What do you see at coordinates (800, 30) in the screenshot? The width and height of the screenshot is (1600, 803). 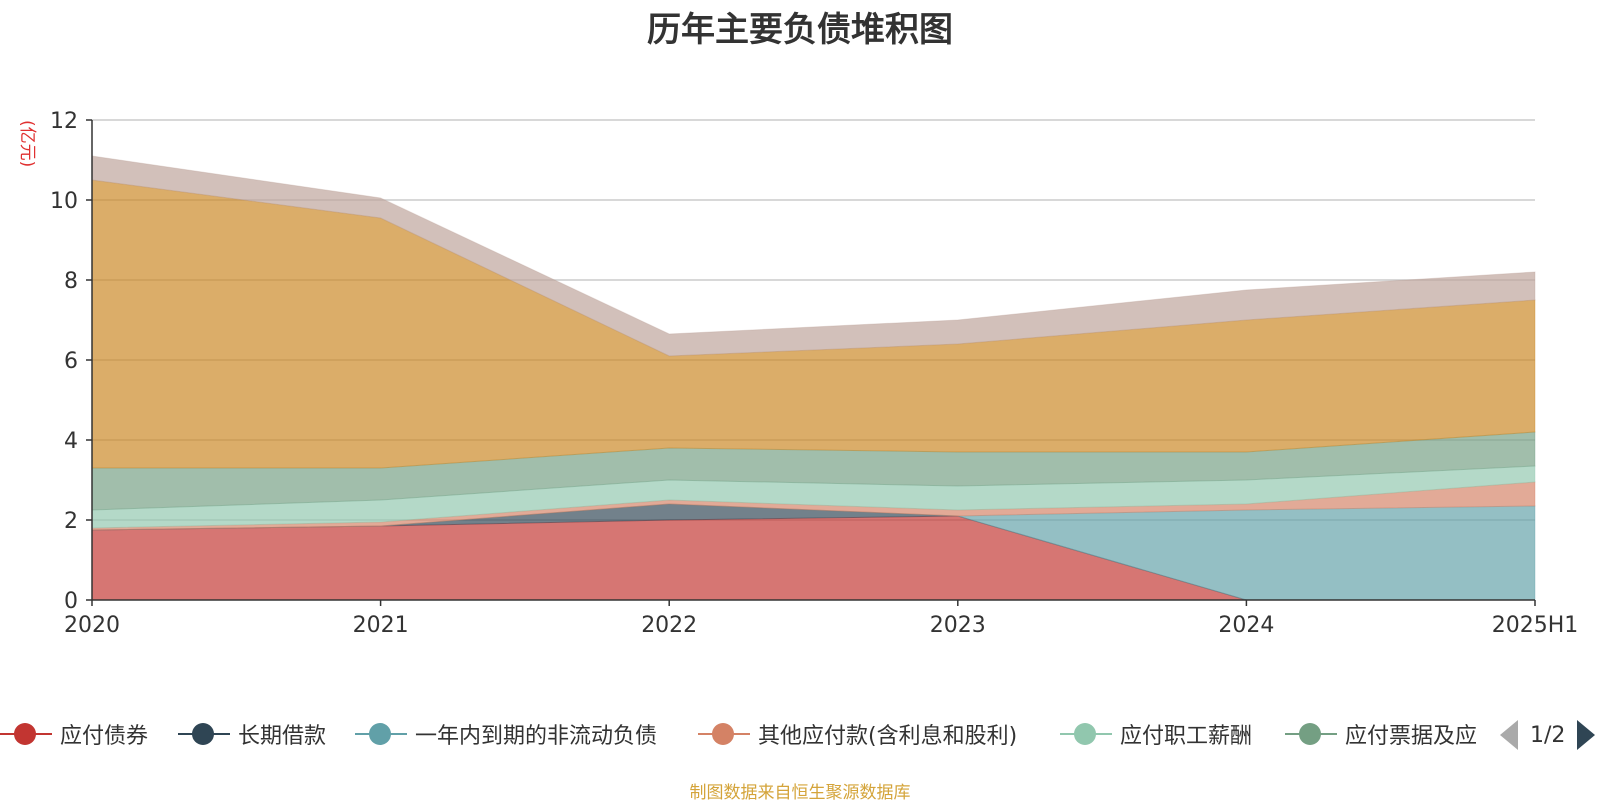 I see `chart-title: 历年主要负债堆积图` at bounding box center [800, 30].